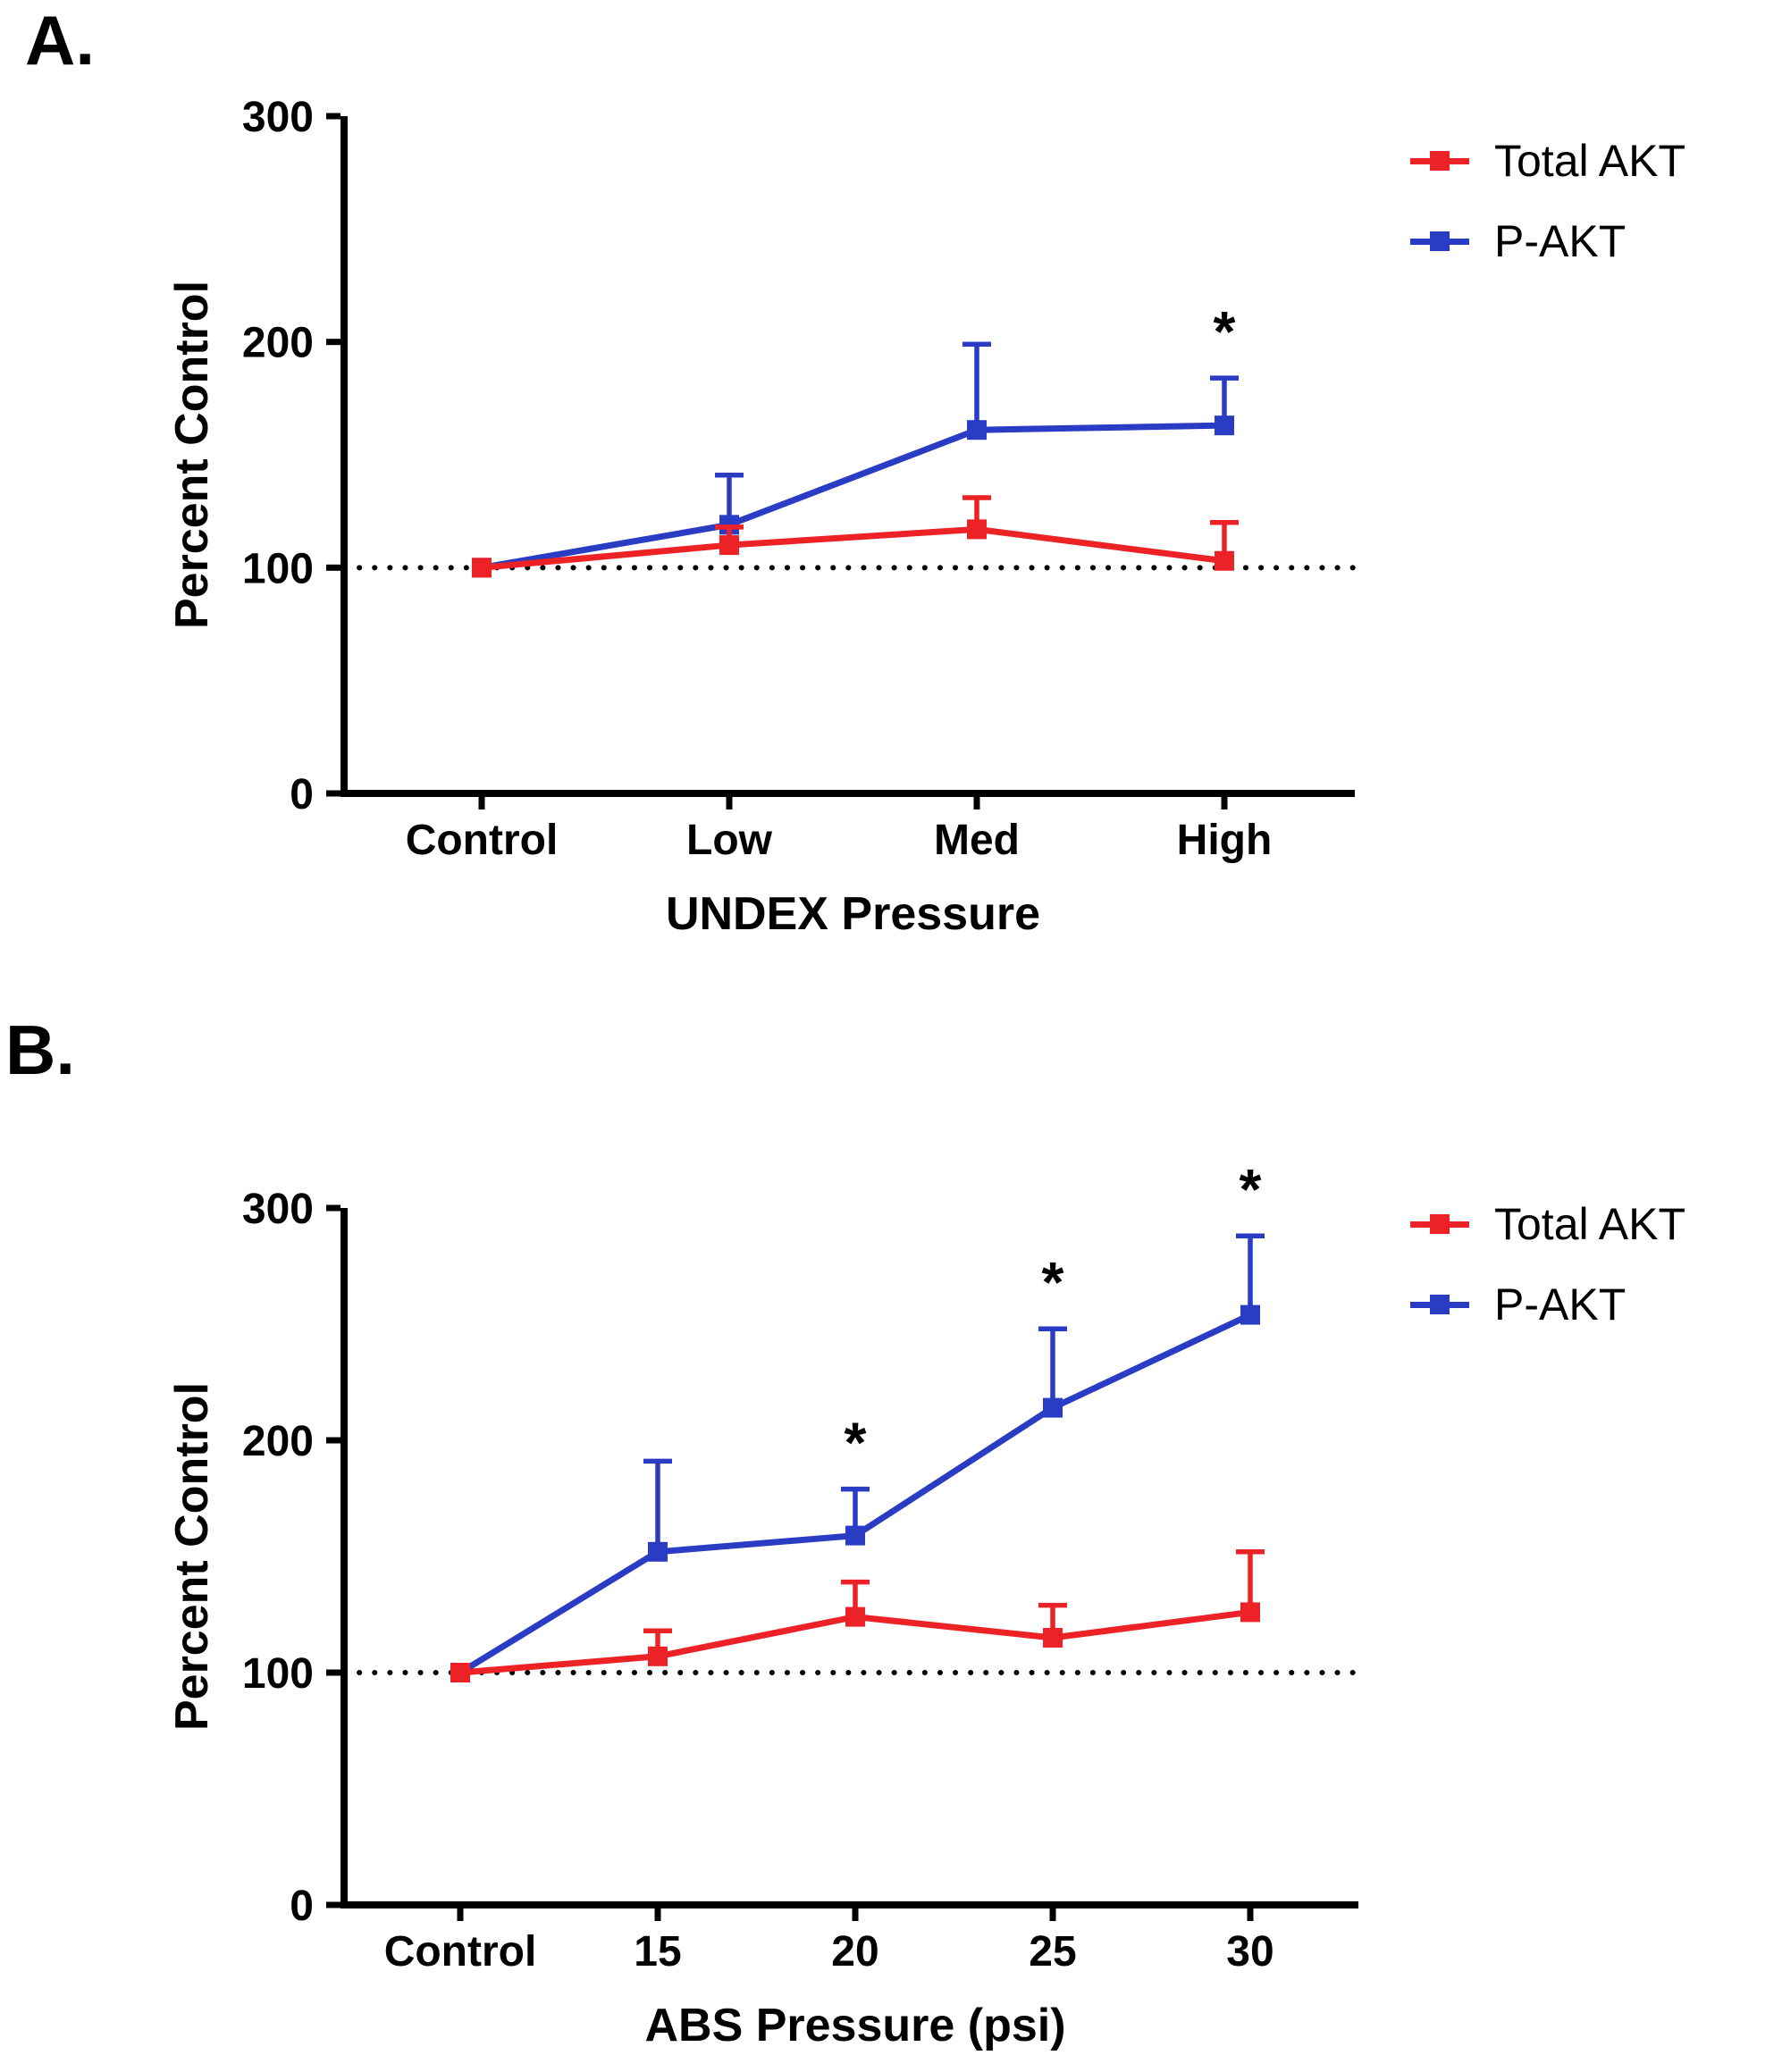 This screenshot has width=1782, height=2072. Describe the element at coordinates (1547, 201) in the screenshot. I see `panel-a-legend: Total AKT P-AKT` at that location.